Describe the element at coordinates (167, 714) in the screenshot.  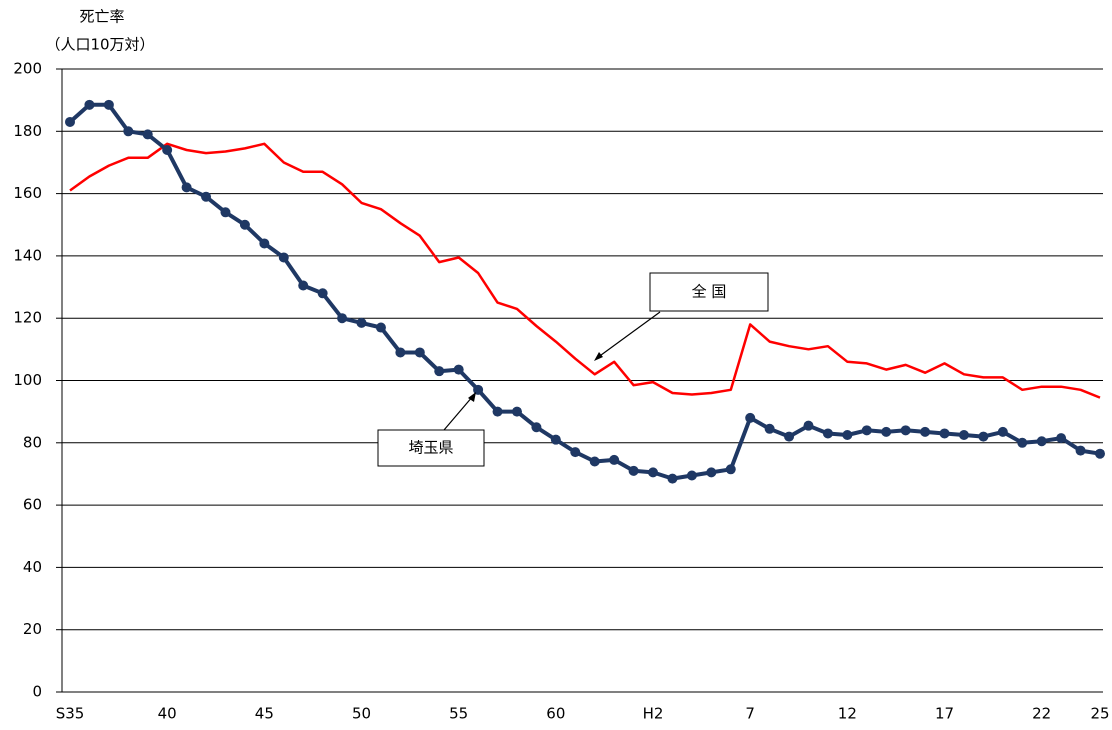
I see `x-tick-label: 40` at that location.